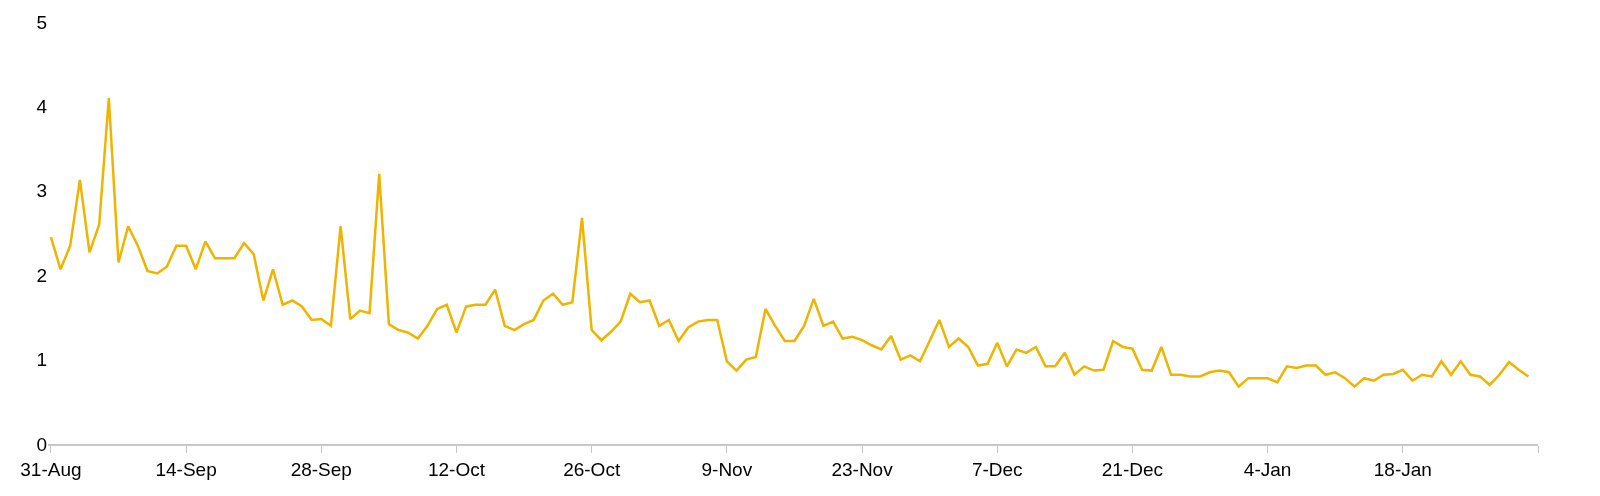 Image resolution: width=1600 pixels, height=496 pixels. What do you see at coordinates (1267, 469) in the screenshot?
I see `x-tick-label: 4-Jan` at bounding box center [1267, 469].